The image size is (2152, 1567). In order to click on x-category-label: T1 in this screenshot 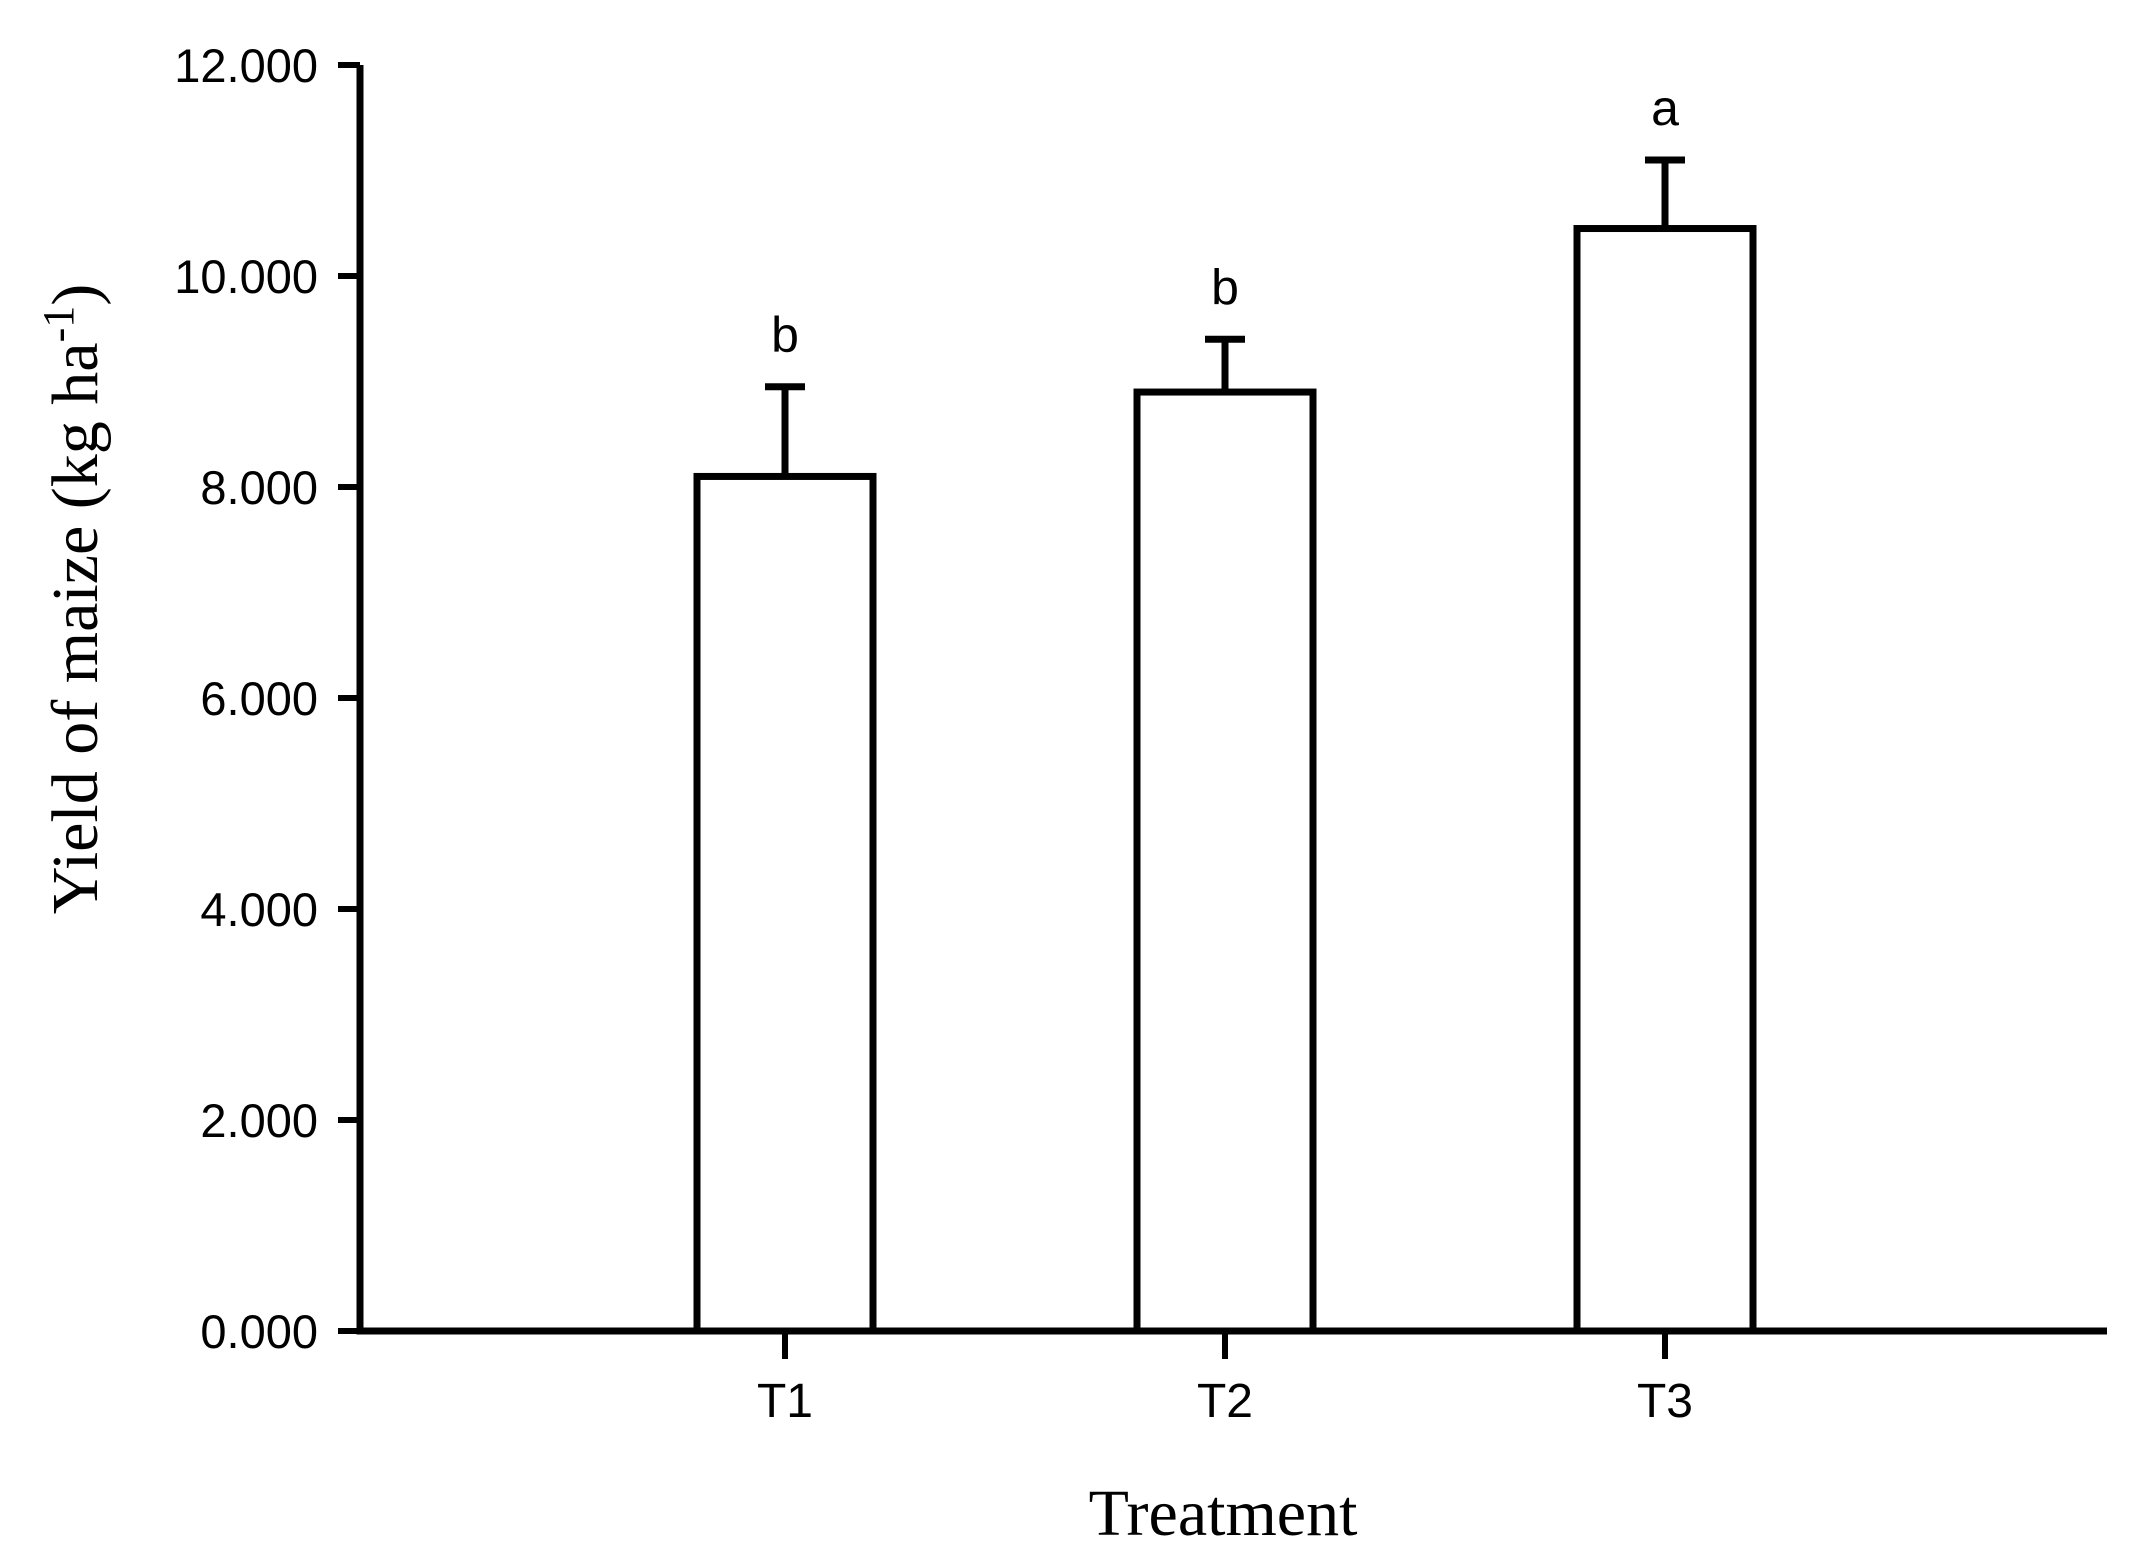, I will do `click(785, 1401)`.